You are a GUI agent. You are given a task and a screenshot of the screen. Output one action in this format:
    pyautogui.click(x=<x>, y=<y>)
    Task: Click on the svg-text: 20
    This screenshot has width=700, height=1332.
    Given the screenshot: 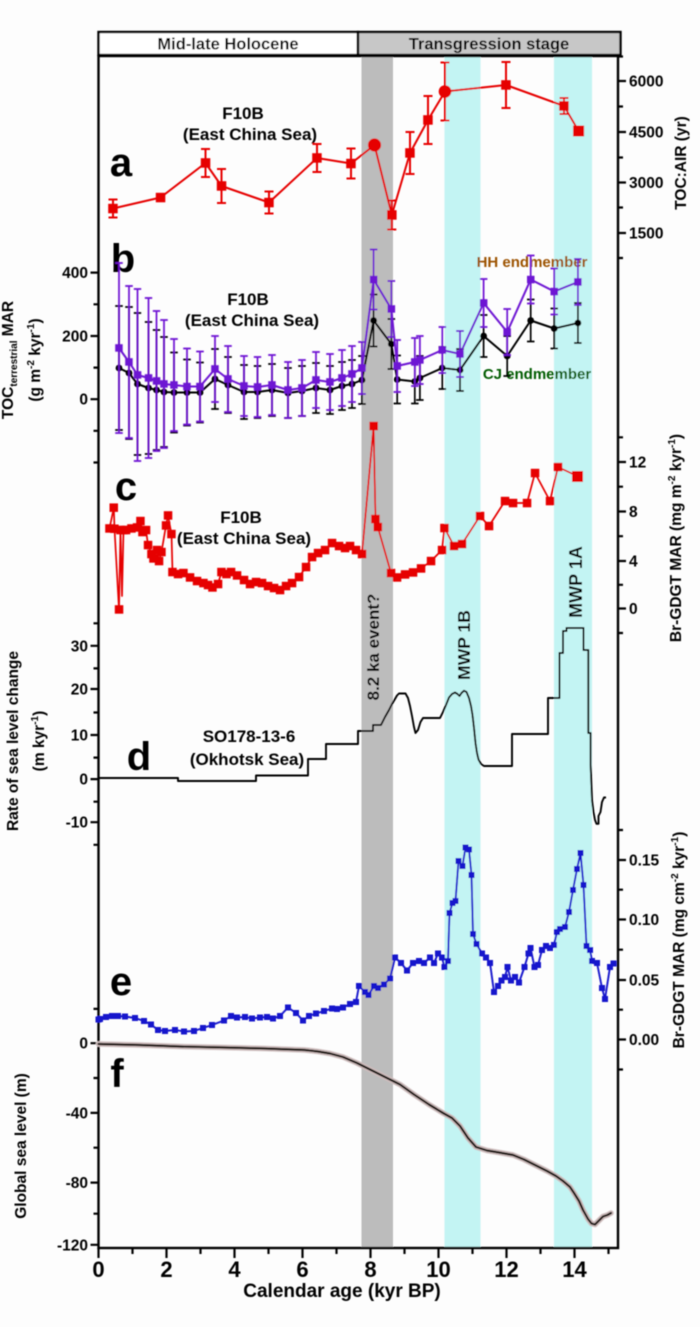 What is the action you would take?
    pyautogui.click(x=79, y=690)
    